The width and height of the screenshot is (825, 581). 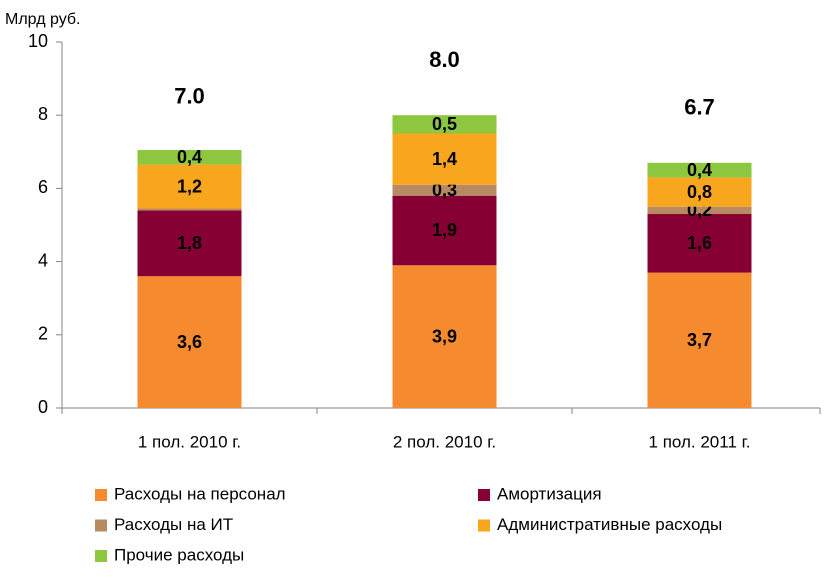 I want to click on data-label: 1,9, so click(x=444, y=230).